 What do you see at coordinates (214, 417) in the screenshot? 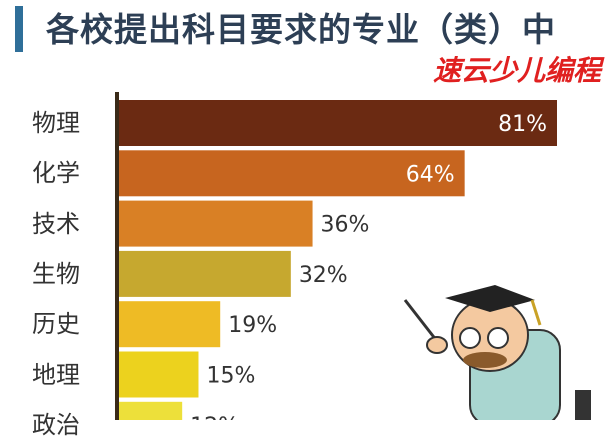
I see `data-label: 12%` at bounding box center [214, 417].